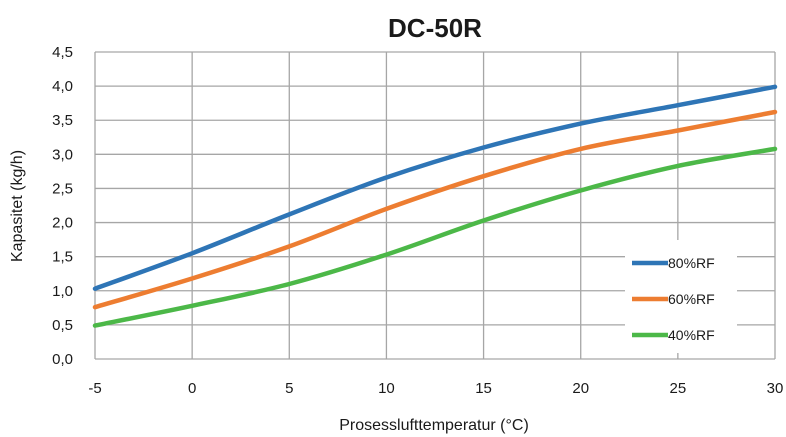  What do you see at coordinates (62, 154) in the screenshot?
I see `y-tick-label: 3,0` at bounding box center [62, 154].